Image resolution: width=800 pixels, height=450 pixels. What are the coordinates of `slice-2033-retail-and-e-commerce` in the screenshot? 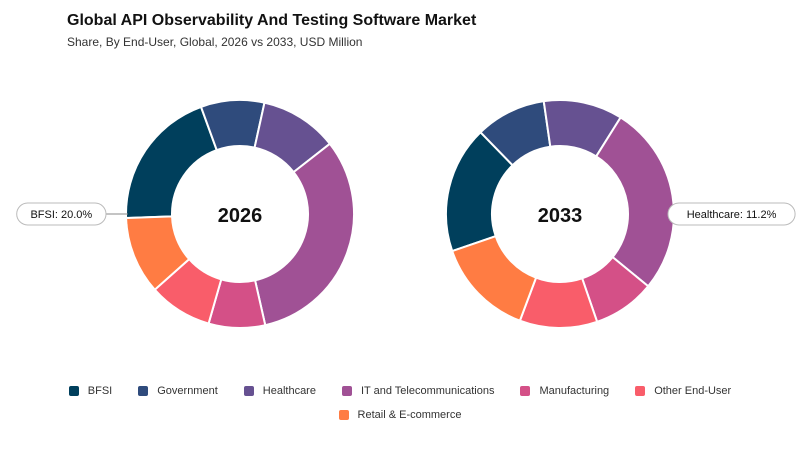 It's located at (494, 278).